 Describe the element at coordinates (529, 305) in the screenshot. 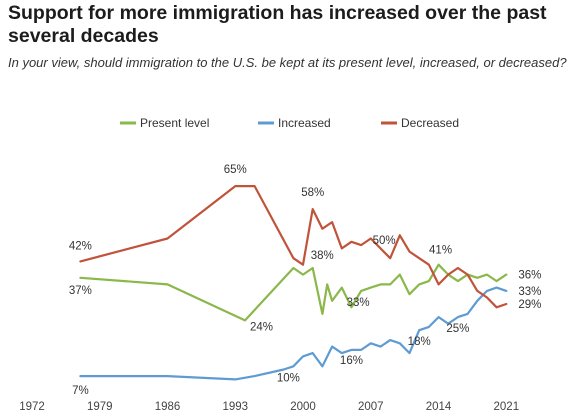

I see `data-label-decreased: 29%` at that location.